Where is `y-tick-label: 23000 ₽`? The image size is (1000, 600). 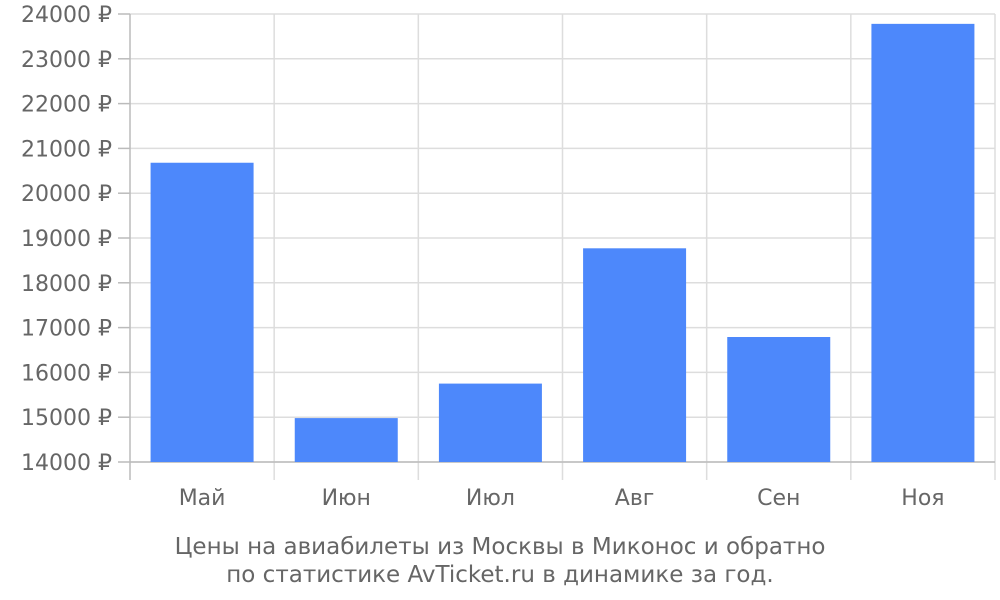 y-tick-label: 23000 ₽ is located at coordinates (66, 60).